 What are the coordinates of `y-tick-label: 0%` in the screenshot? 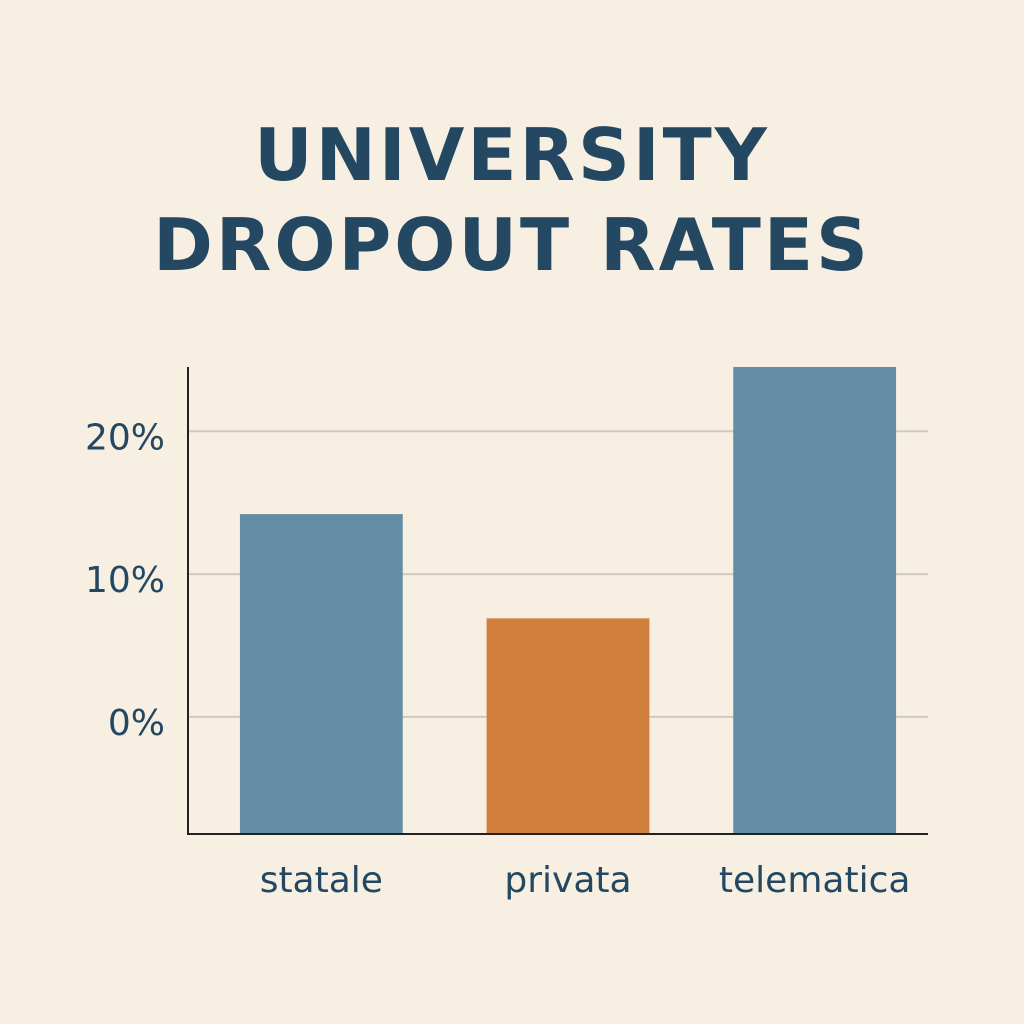 It's located at (136, 723).